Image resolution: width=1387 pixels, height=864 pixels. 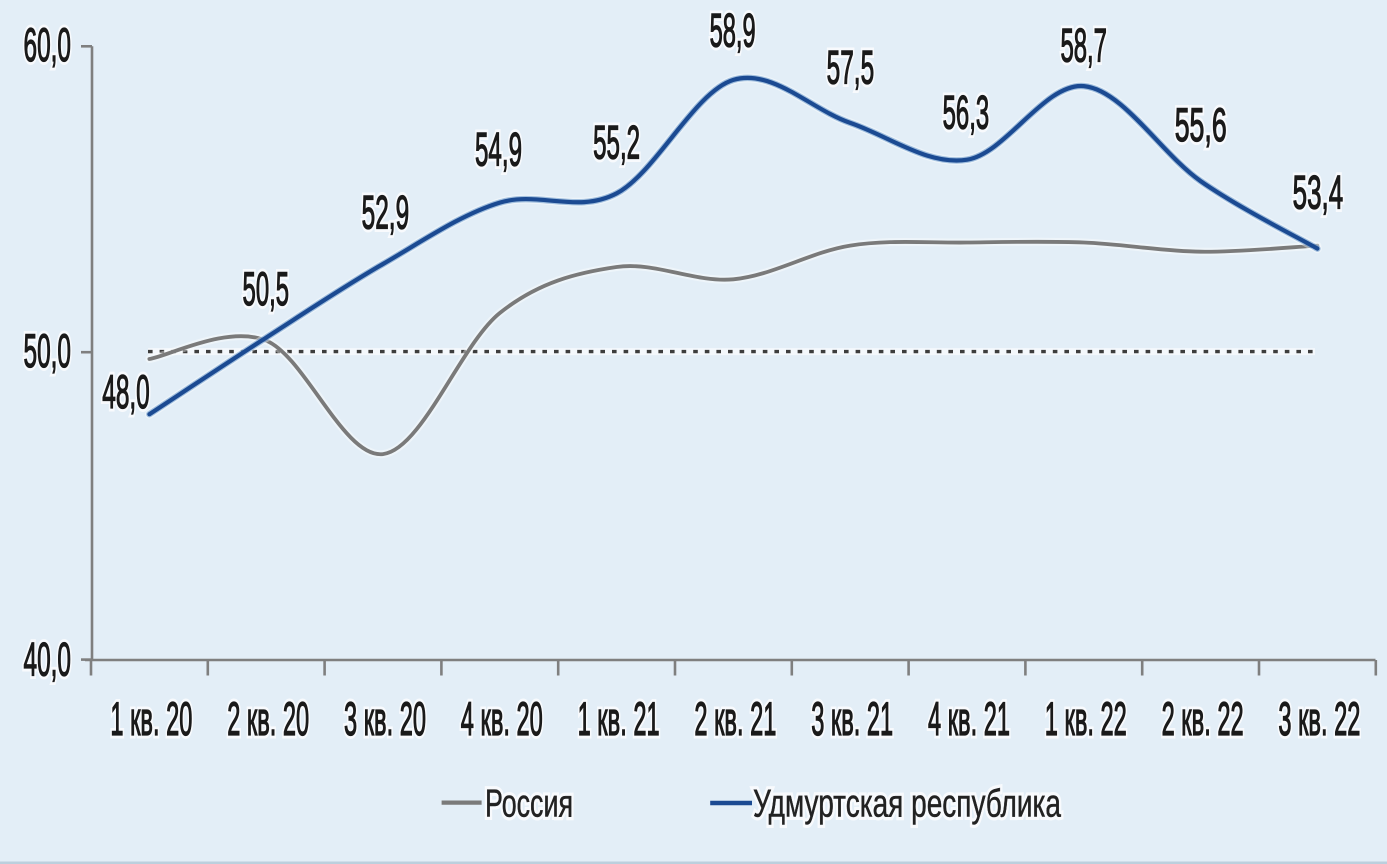 I want to click on svg-text: 40,0, so click(x=48, y=659).